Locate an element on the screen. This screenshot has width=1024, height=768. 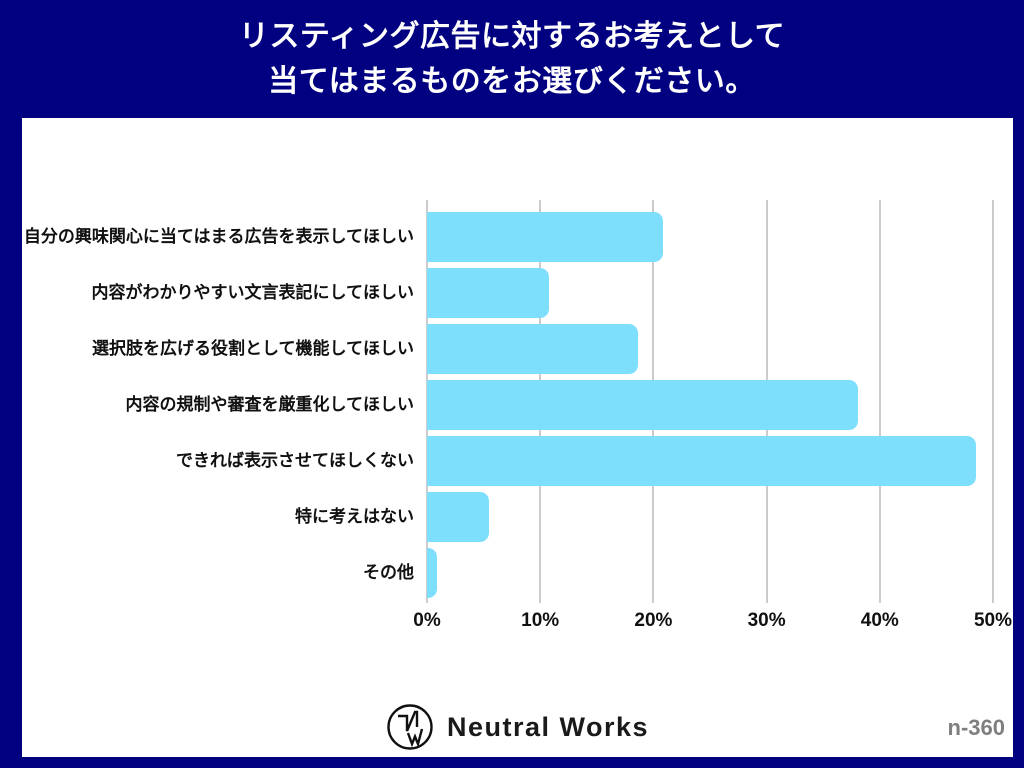
x-axis-tick-label: 20% is located at coordinates (653, 620).